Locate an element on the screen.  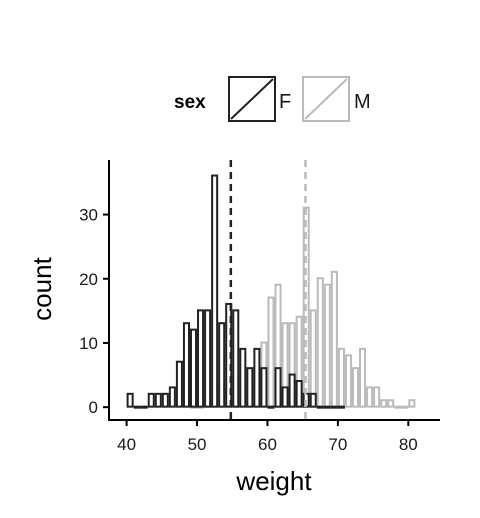
legend-key-f-slash is located at coordinates (252, 99).